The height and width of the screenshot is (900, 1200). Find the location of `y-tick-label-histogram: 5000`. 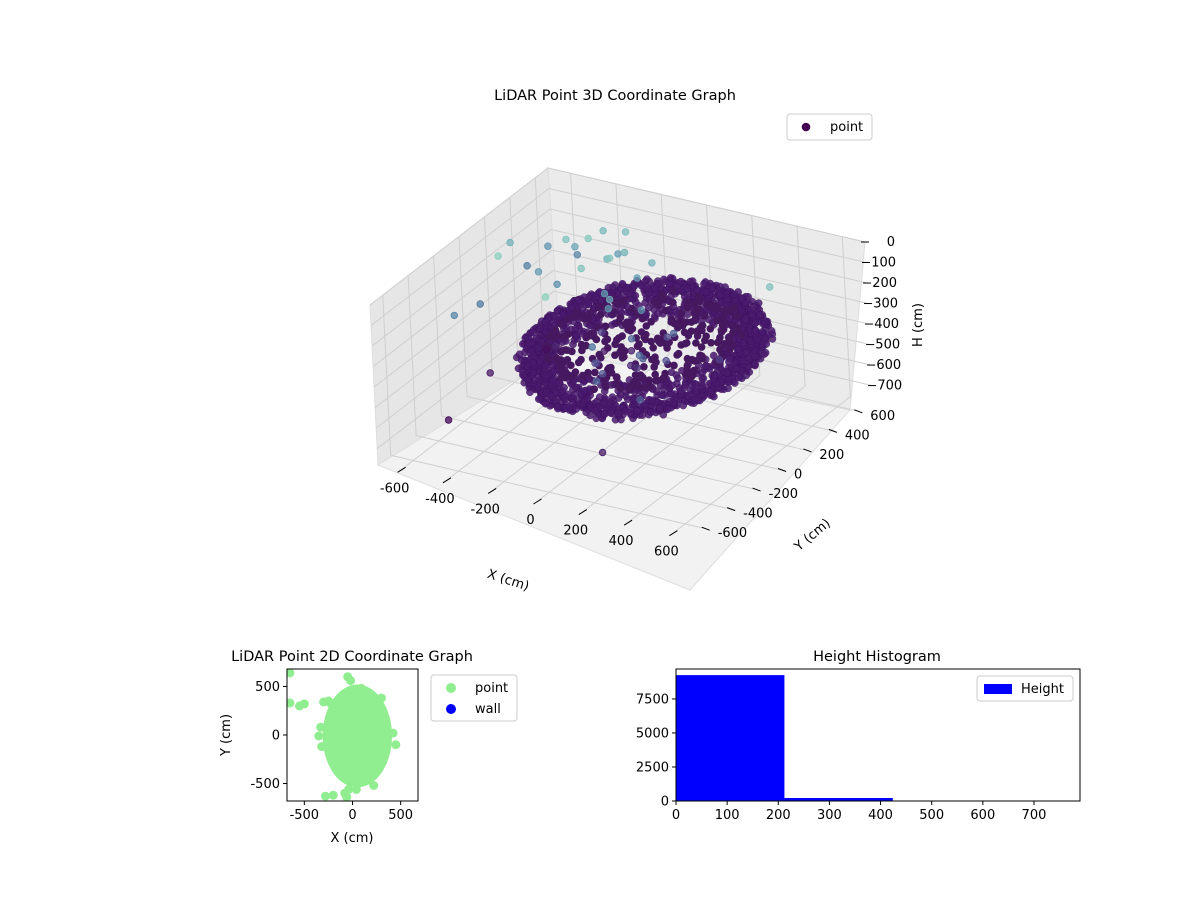

y-tick-label-histogram: 5000 is located at coordinates (652, 733).